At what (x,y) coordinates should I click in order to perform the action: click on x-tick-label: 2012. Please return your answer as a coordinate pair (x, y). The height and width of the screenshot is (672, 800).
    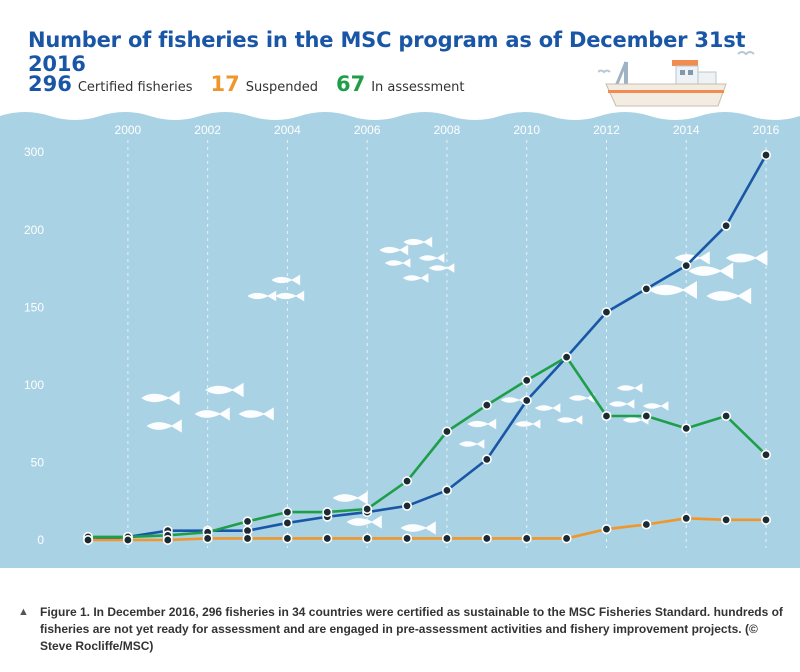
    Looking at the image, I should click on (606, 130).